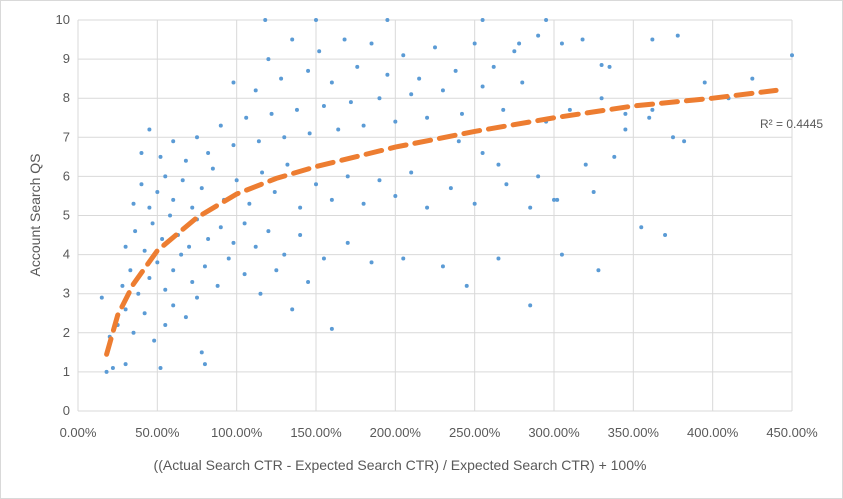 This screenshot has width=843, height=499. What do you see at coordinates (66, 410) in the screenshot?
I see `y-tick-label: 0` at bounding box center [66, 410].